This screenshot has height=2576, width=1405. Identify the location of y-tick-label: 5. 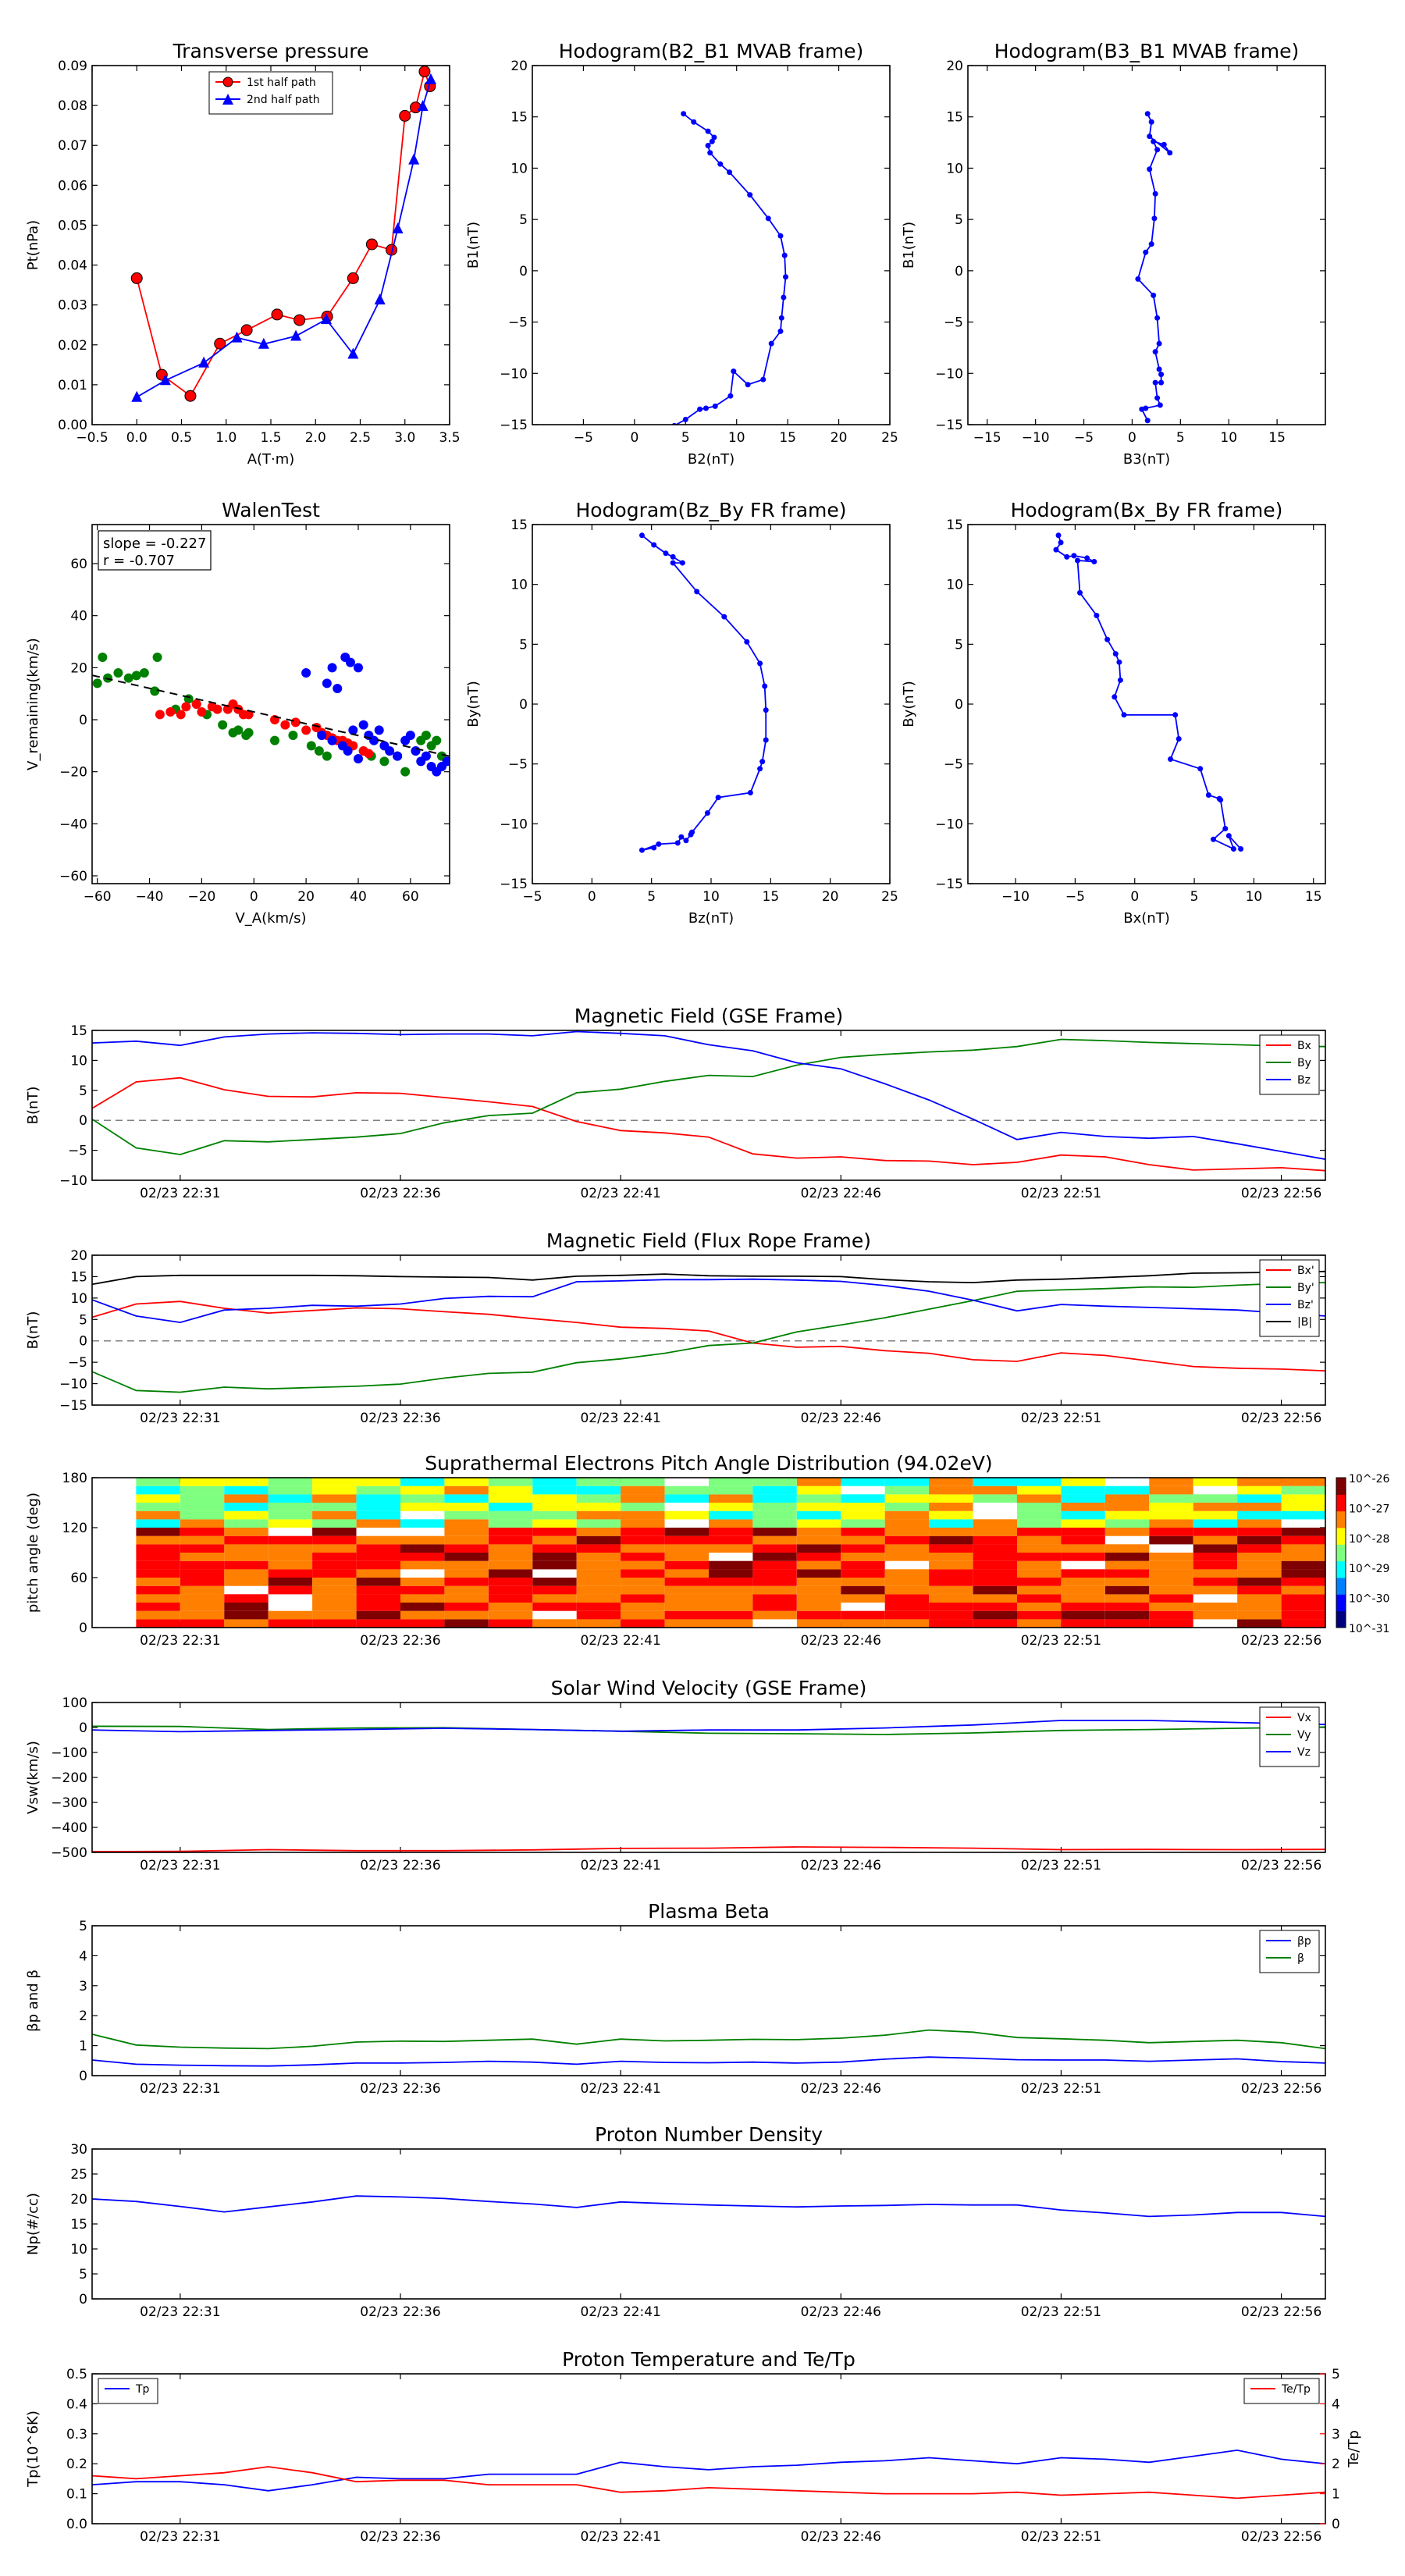
(523, 645).